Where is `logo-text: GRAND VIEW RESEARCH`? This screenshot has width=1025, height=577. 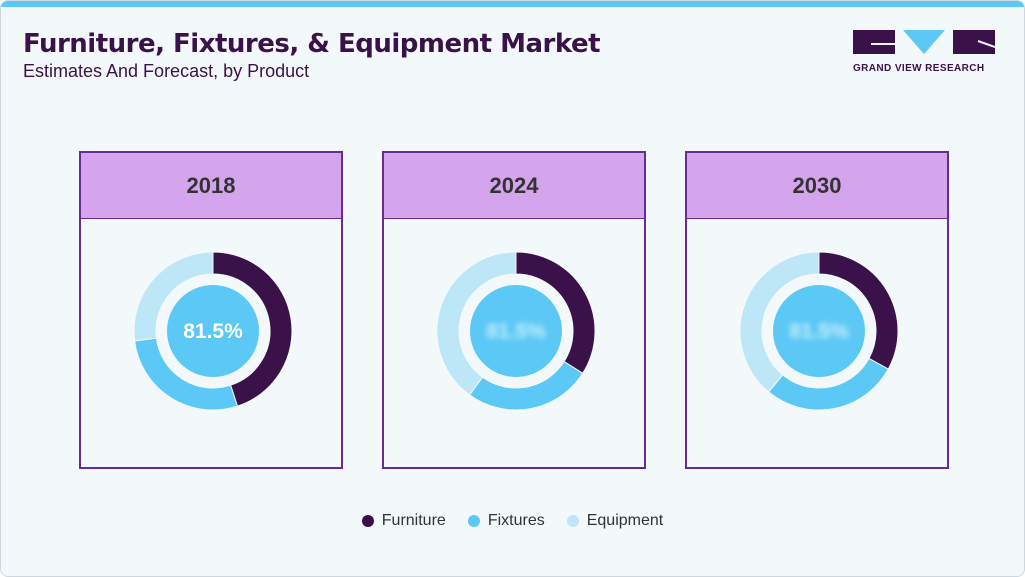
logo-text: GRAND VIEW RESEARCH is located at coordinates (919, 68).